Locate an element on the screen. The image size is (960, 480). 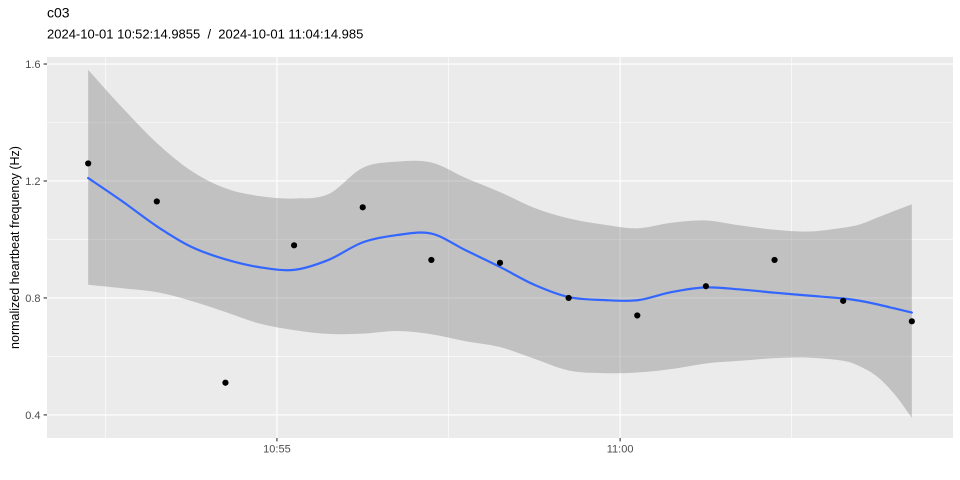
x-tick-label: 11:00 is located at coordinates (620, 450).